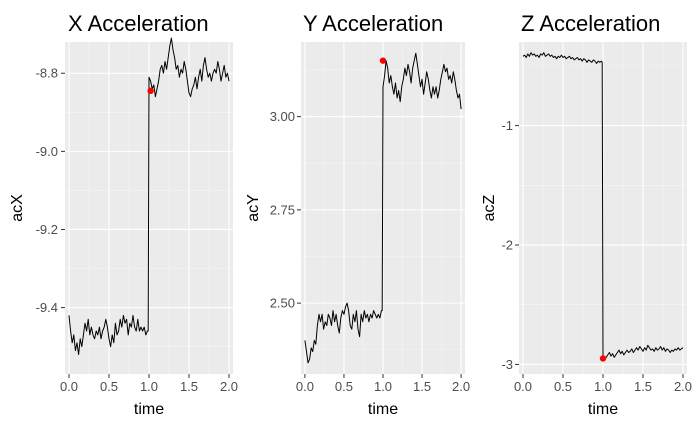  What do you see at coordinates (229, 386) in the screenshot?
I see `x-x-tick-label: 2.0` at bounding box center [229, 386].